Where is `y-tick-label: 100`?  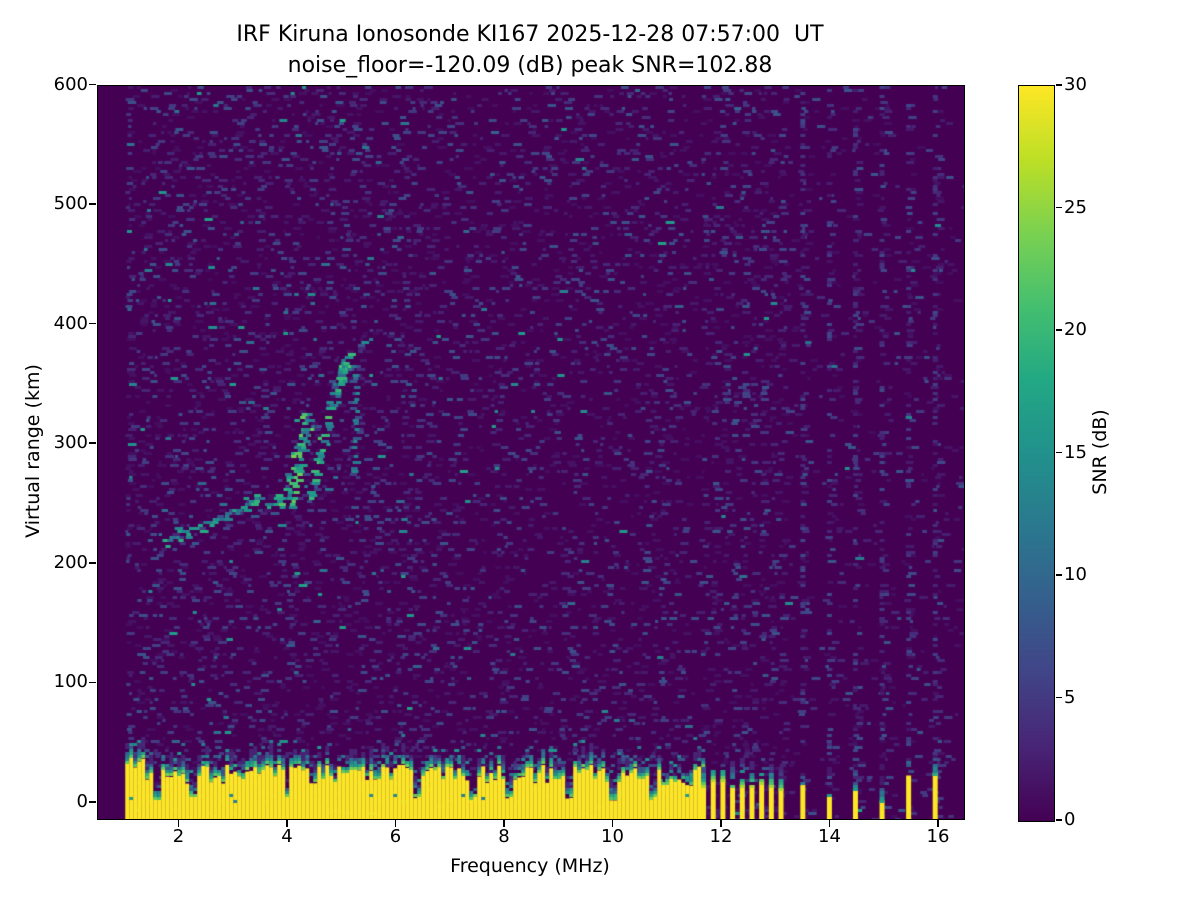 y-tick-label: 100 is located at coordinates (70, 682).